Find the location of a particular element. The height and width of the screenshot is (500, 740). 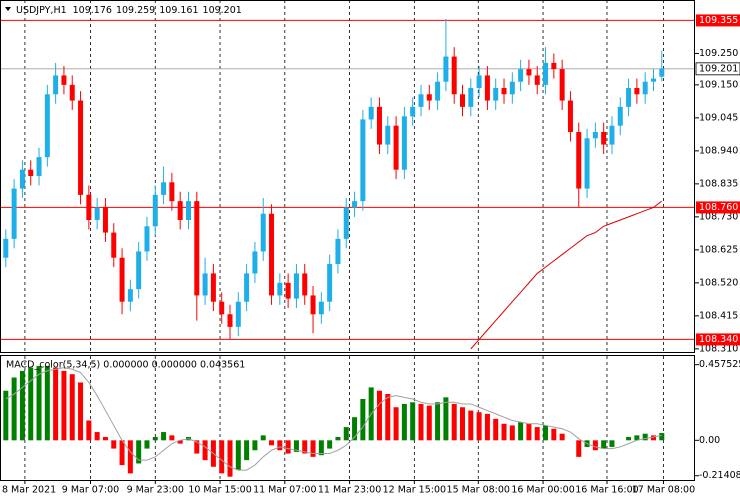

x-tick-label: 9 Mar 23:00 is located at coordinates (155, 490).